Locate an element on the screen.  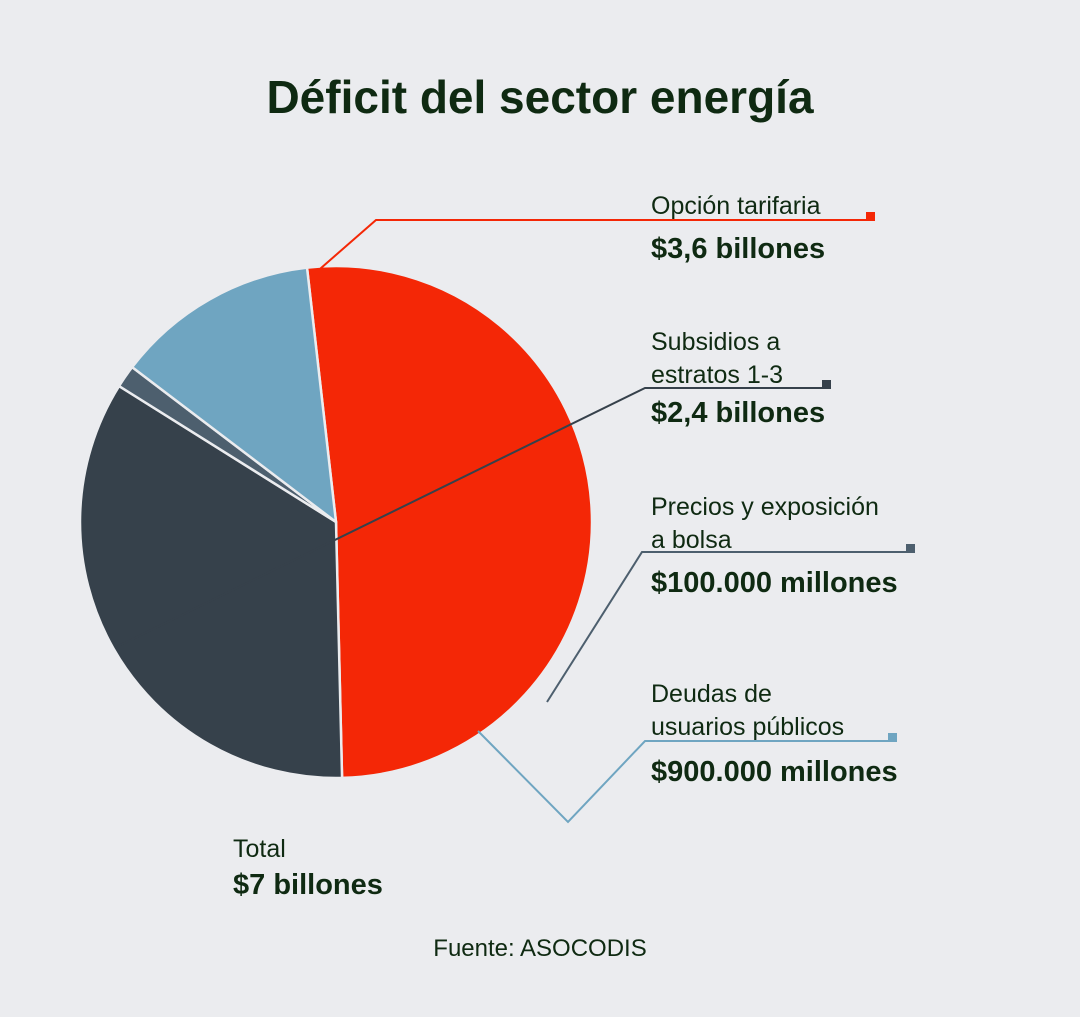
total-label: Total is located at coordinates (259, 849).